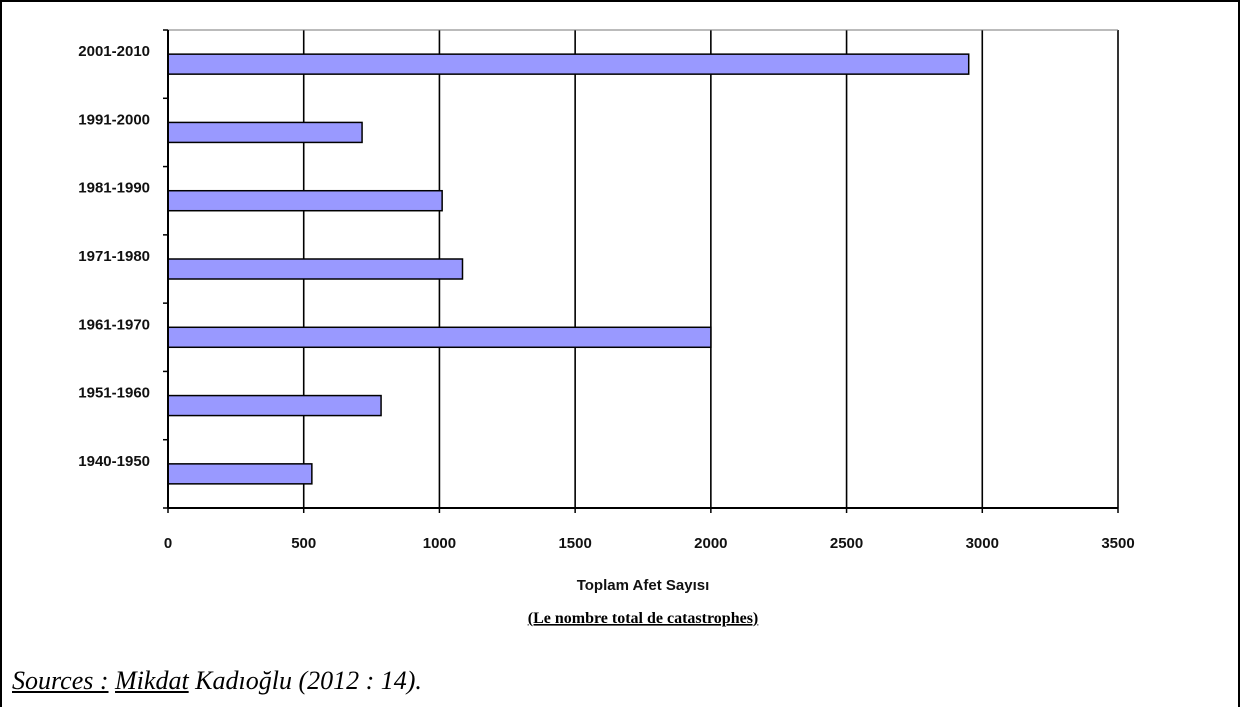  Describe the element at coordinates (308, 680) in the screenshot. I see `source-author-rest: Kadıoğlu (2012 : 14).` at that location.